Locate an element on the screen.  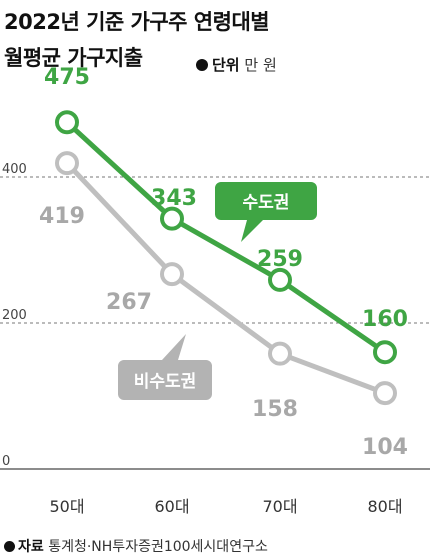
title-line-1: 2022년 기준 가구주 연령대별 is located at coordinates (137, 22).